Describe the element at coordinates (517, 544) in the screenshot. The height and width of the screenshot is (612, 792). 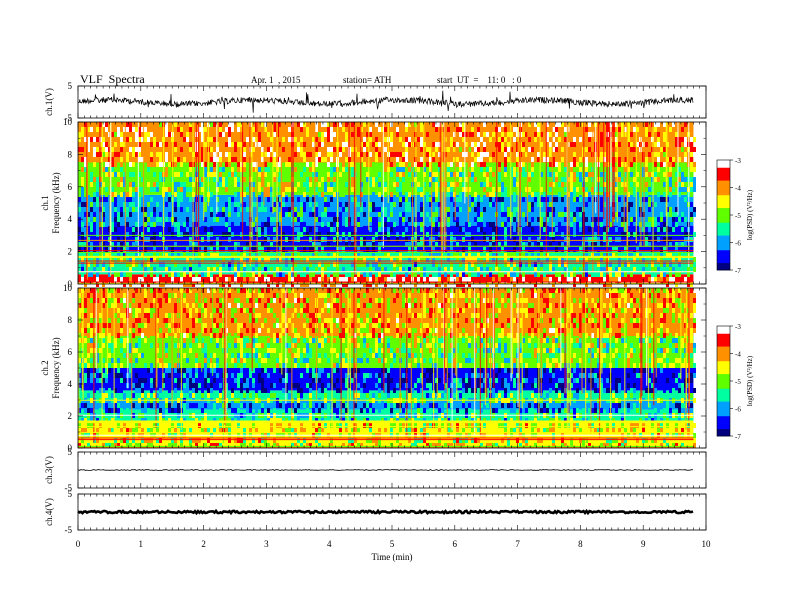
I see `x-tick-label: 7` at that location.